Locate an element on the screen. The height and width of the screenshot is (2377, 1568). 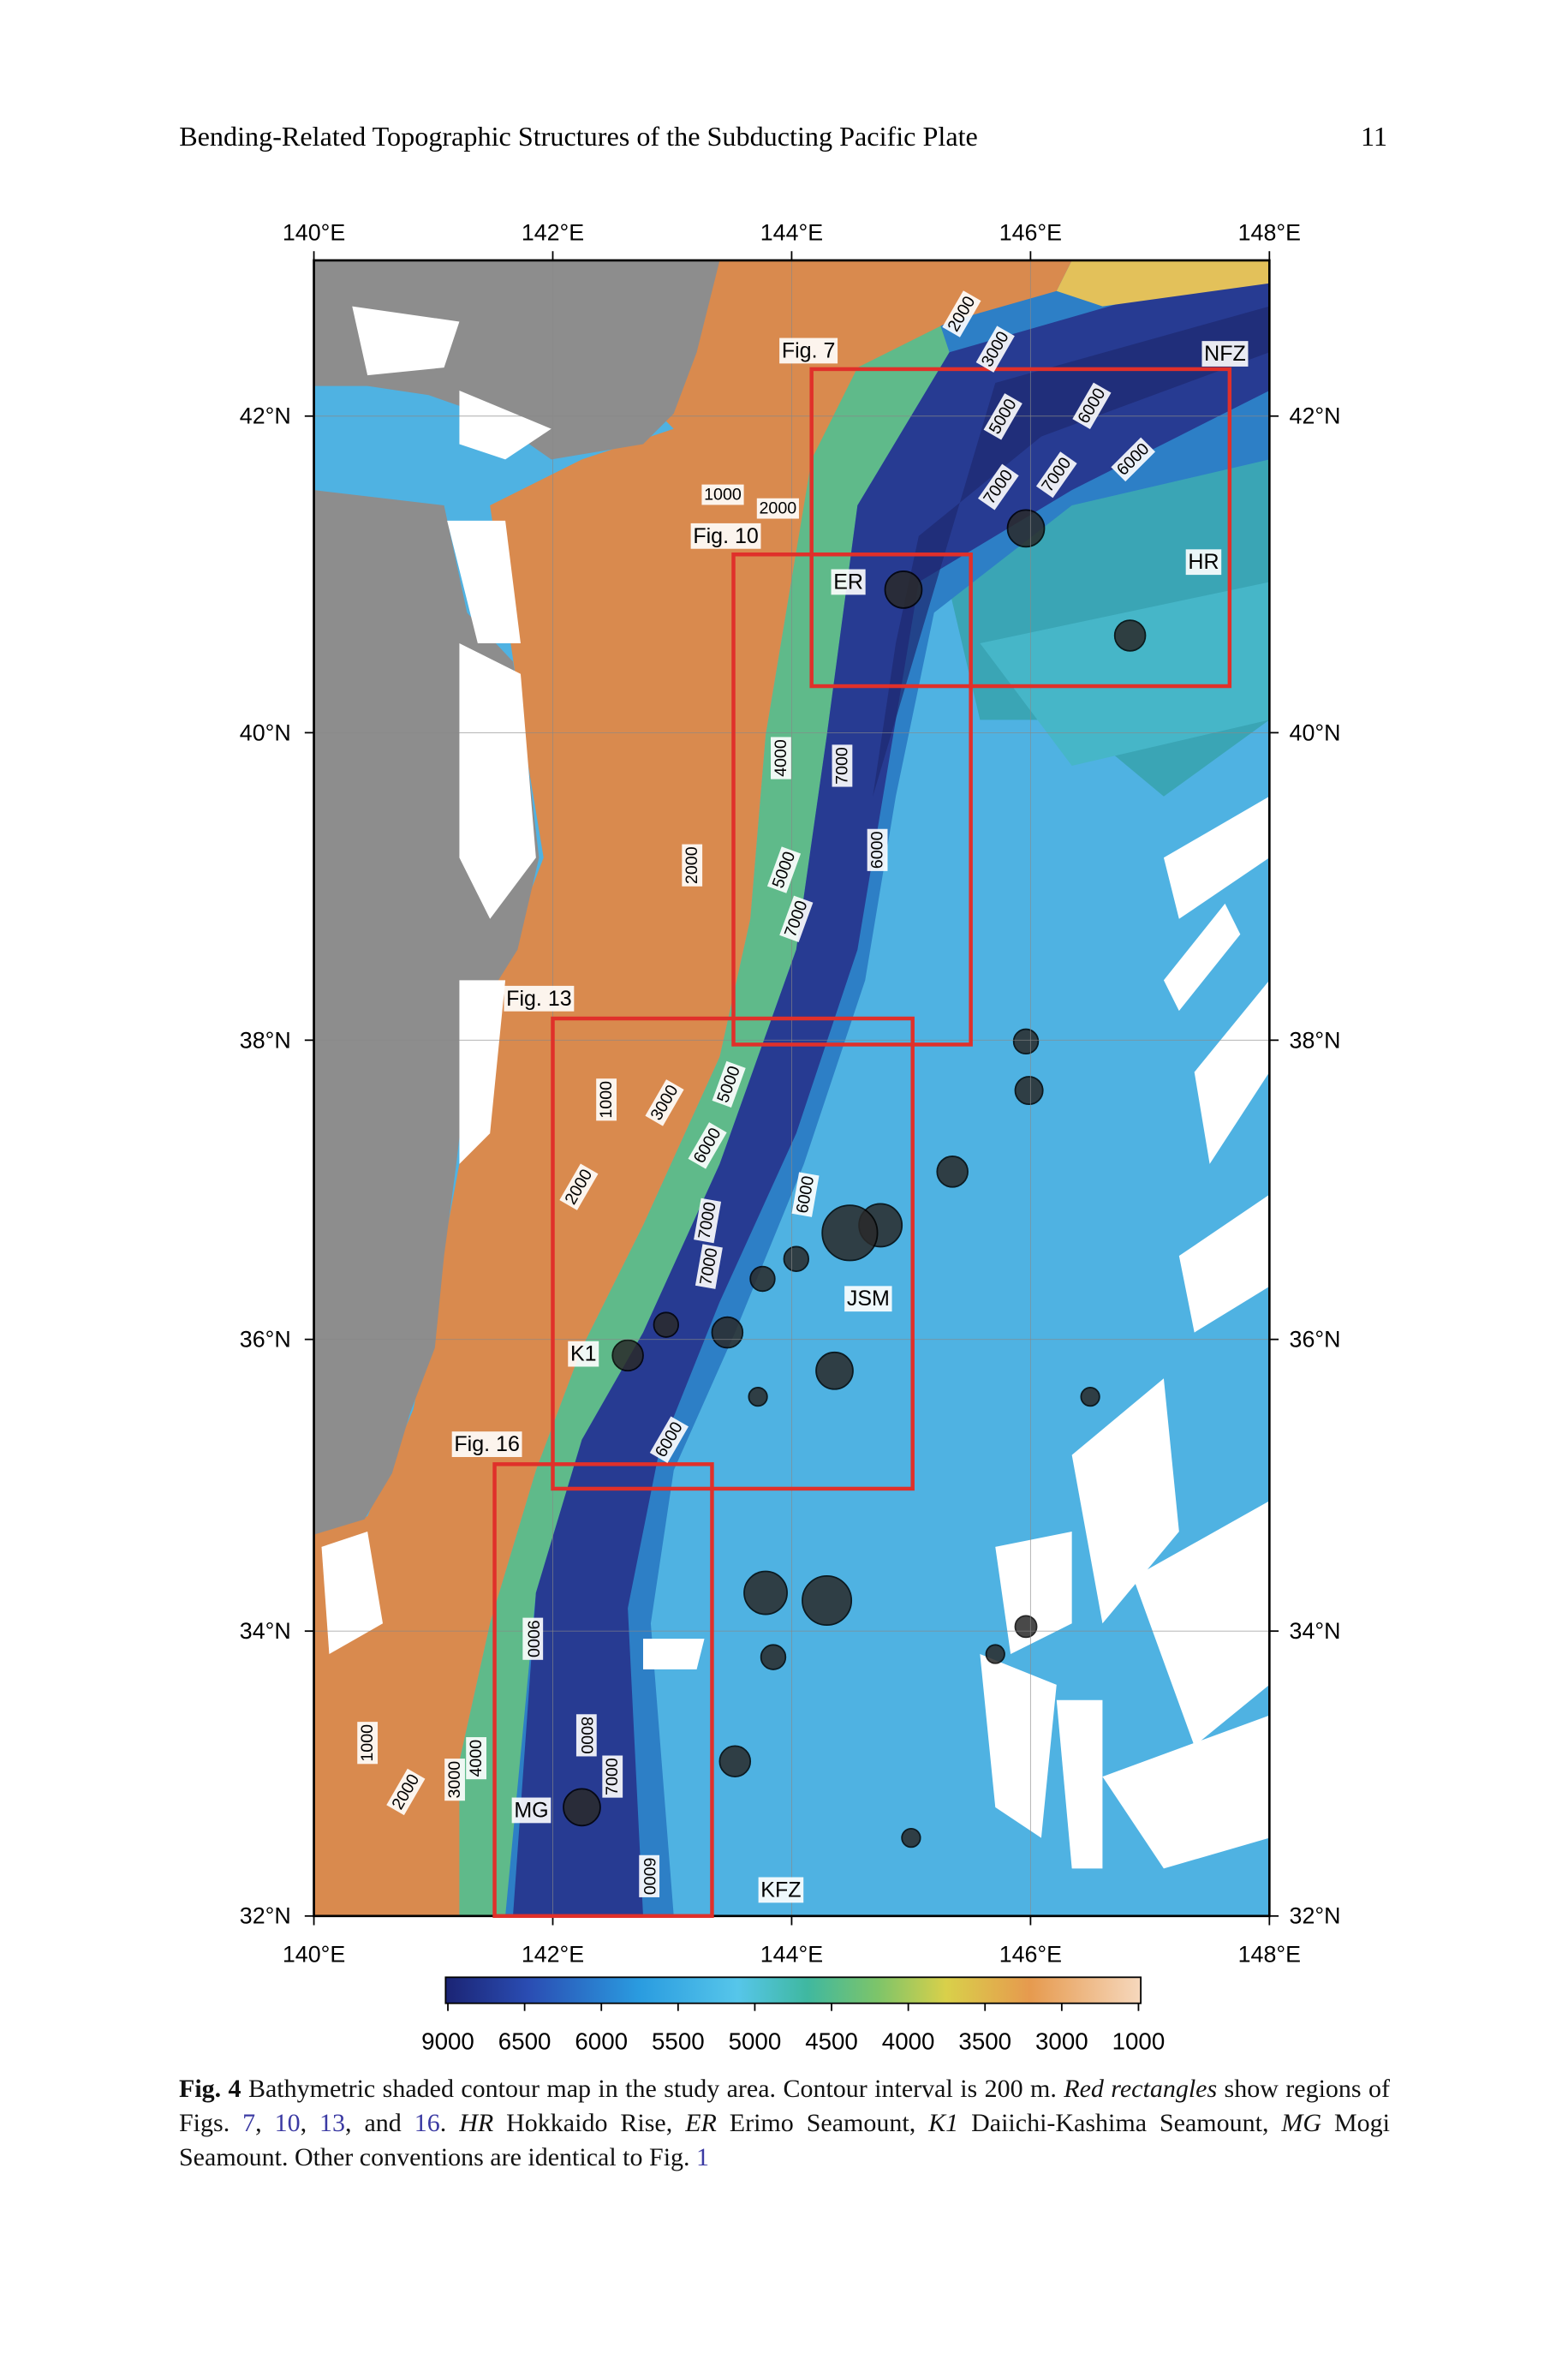
contour-label-text: 1000 is located at coordinates (723, 495).